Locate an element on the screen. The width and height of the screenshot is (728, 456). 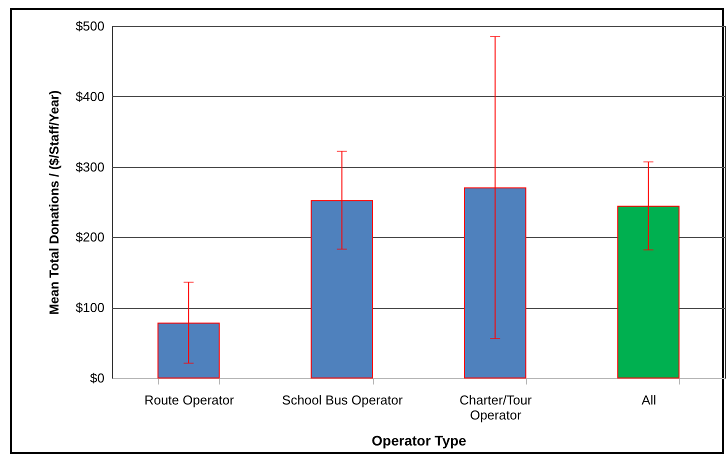
x-tick-label: Charter/Tour Operator is located at coordinates (496, 407).